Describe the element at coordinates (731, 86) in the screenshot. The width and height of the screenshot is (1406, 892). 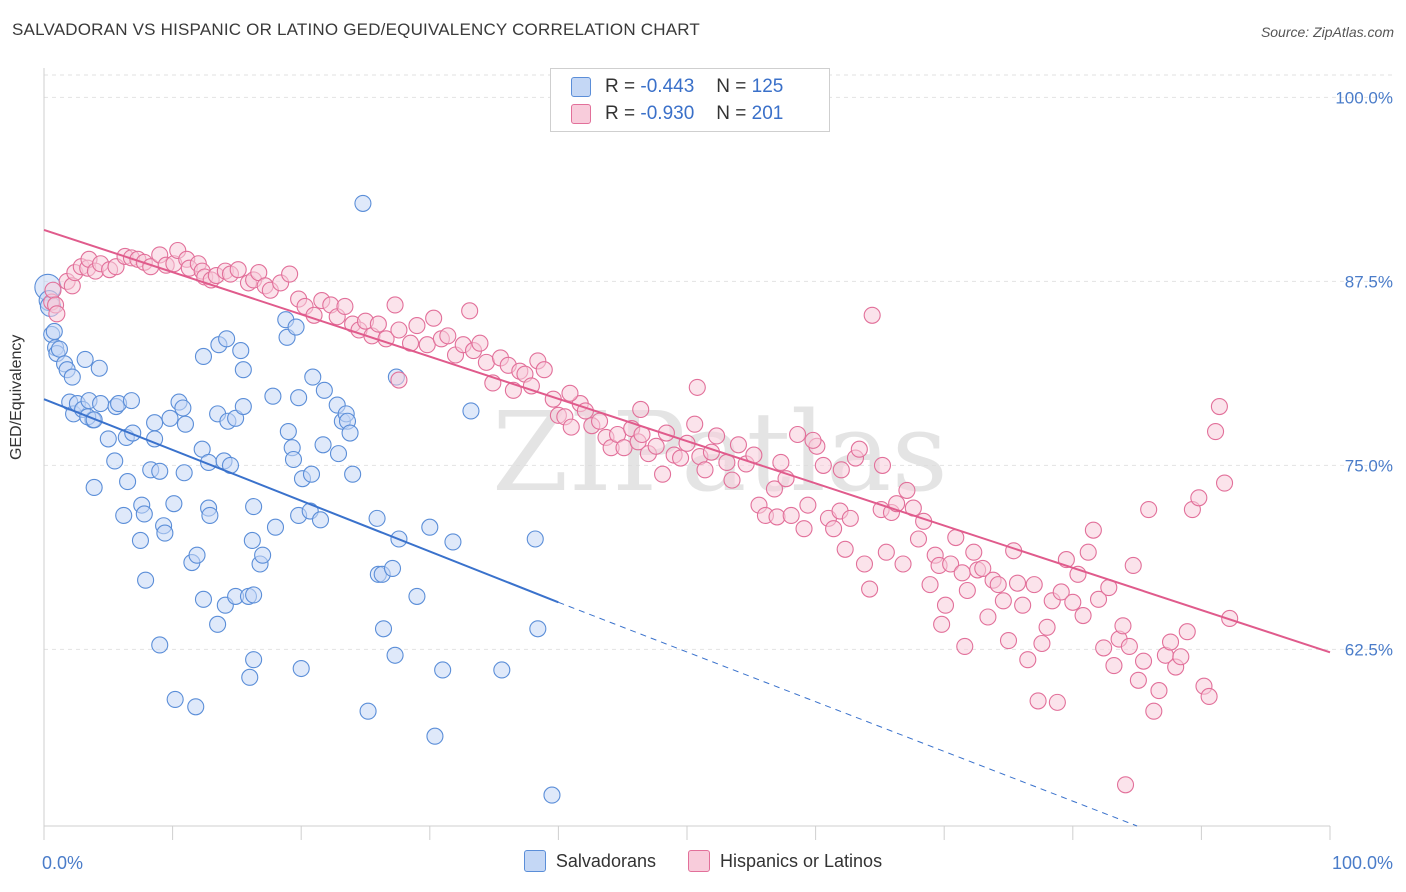
I see `legend-n-label: N =` at that location.